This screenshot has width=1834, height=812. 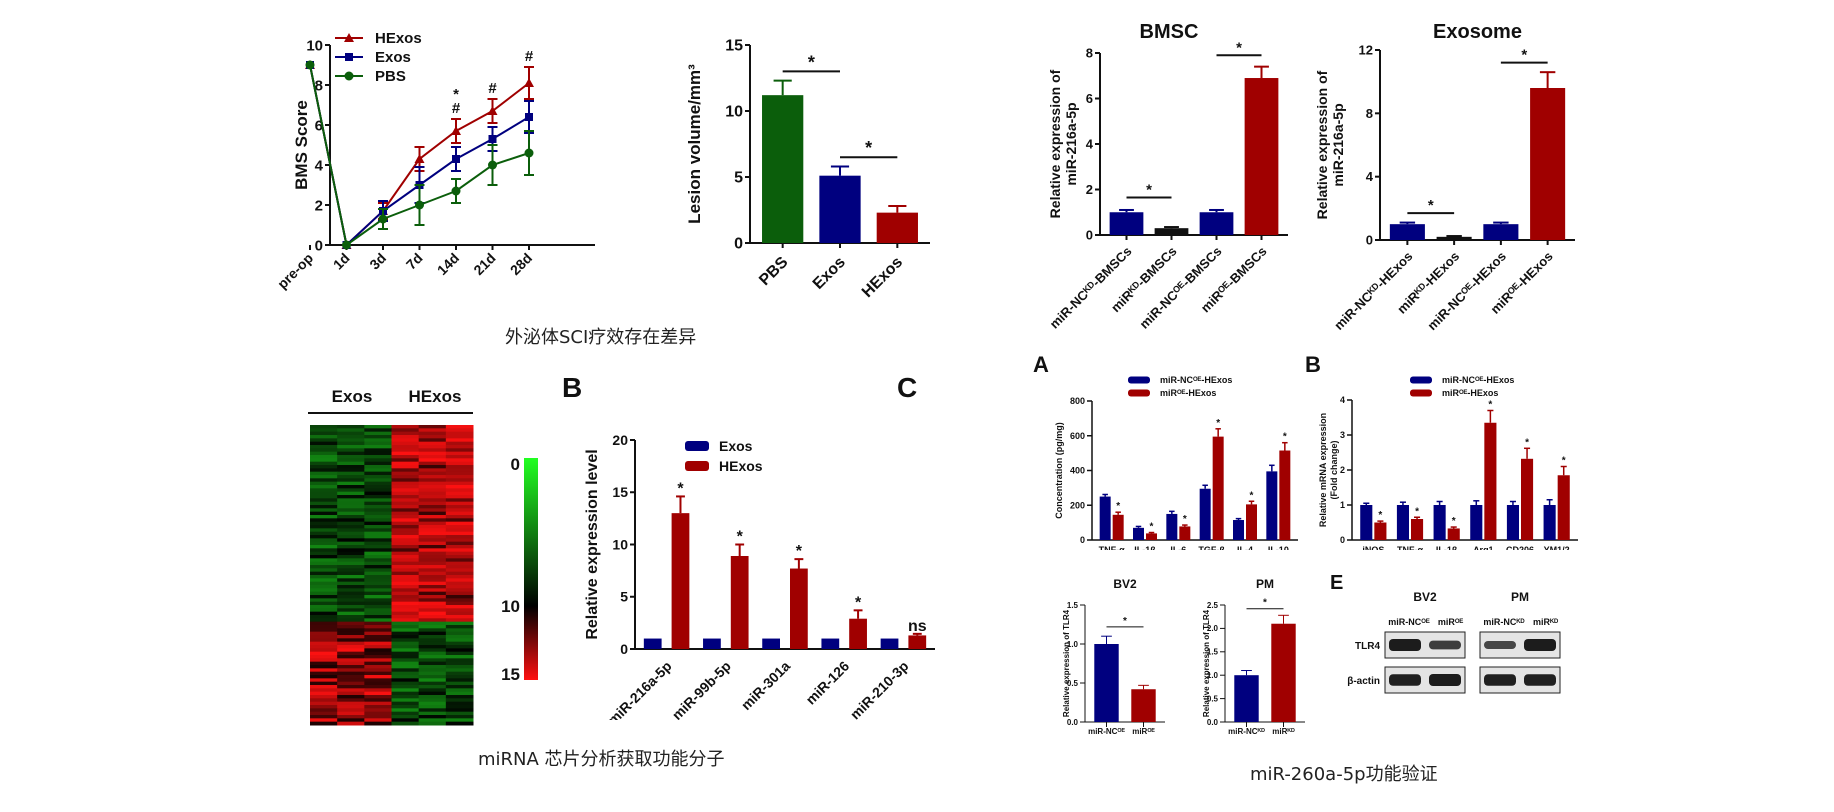 I want to click on y-tick-label: 5, so click(x=738, y=178).